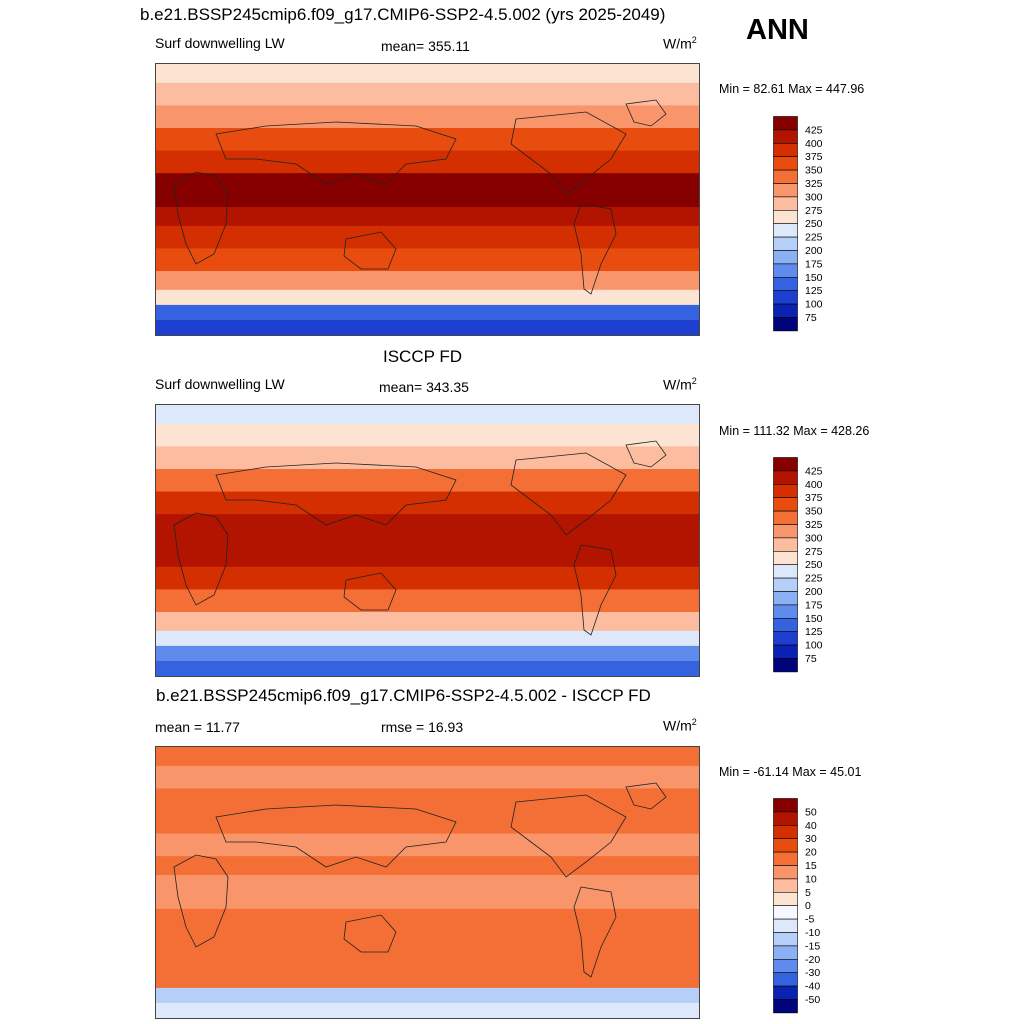  What do you see at coordinates (792, 89) in the screenshot?
I see `panel1-minmax: Min = 82.61 Max = 447.96` at bounding box center [792, 89].